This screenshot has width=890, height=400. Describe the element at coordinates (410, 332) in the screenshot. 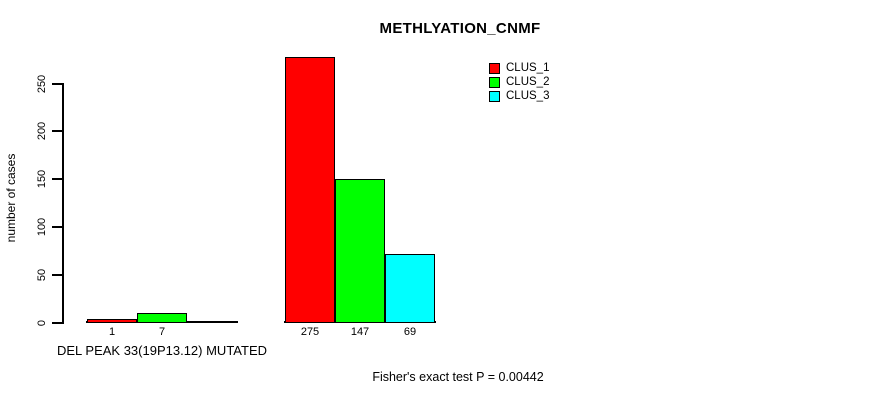

I see `bar-value-label: 69` at that location.